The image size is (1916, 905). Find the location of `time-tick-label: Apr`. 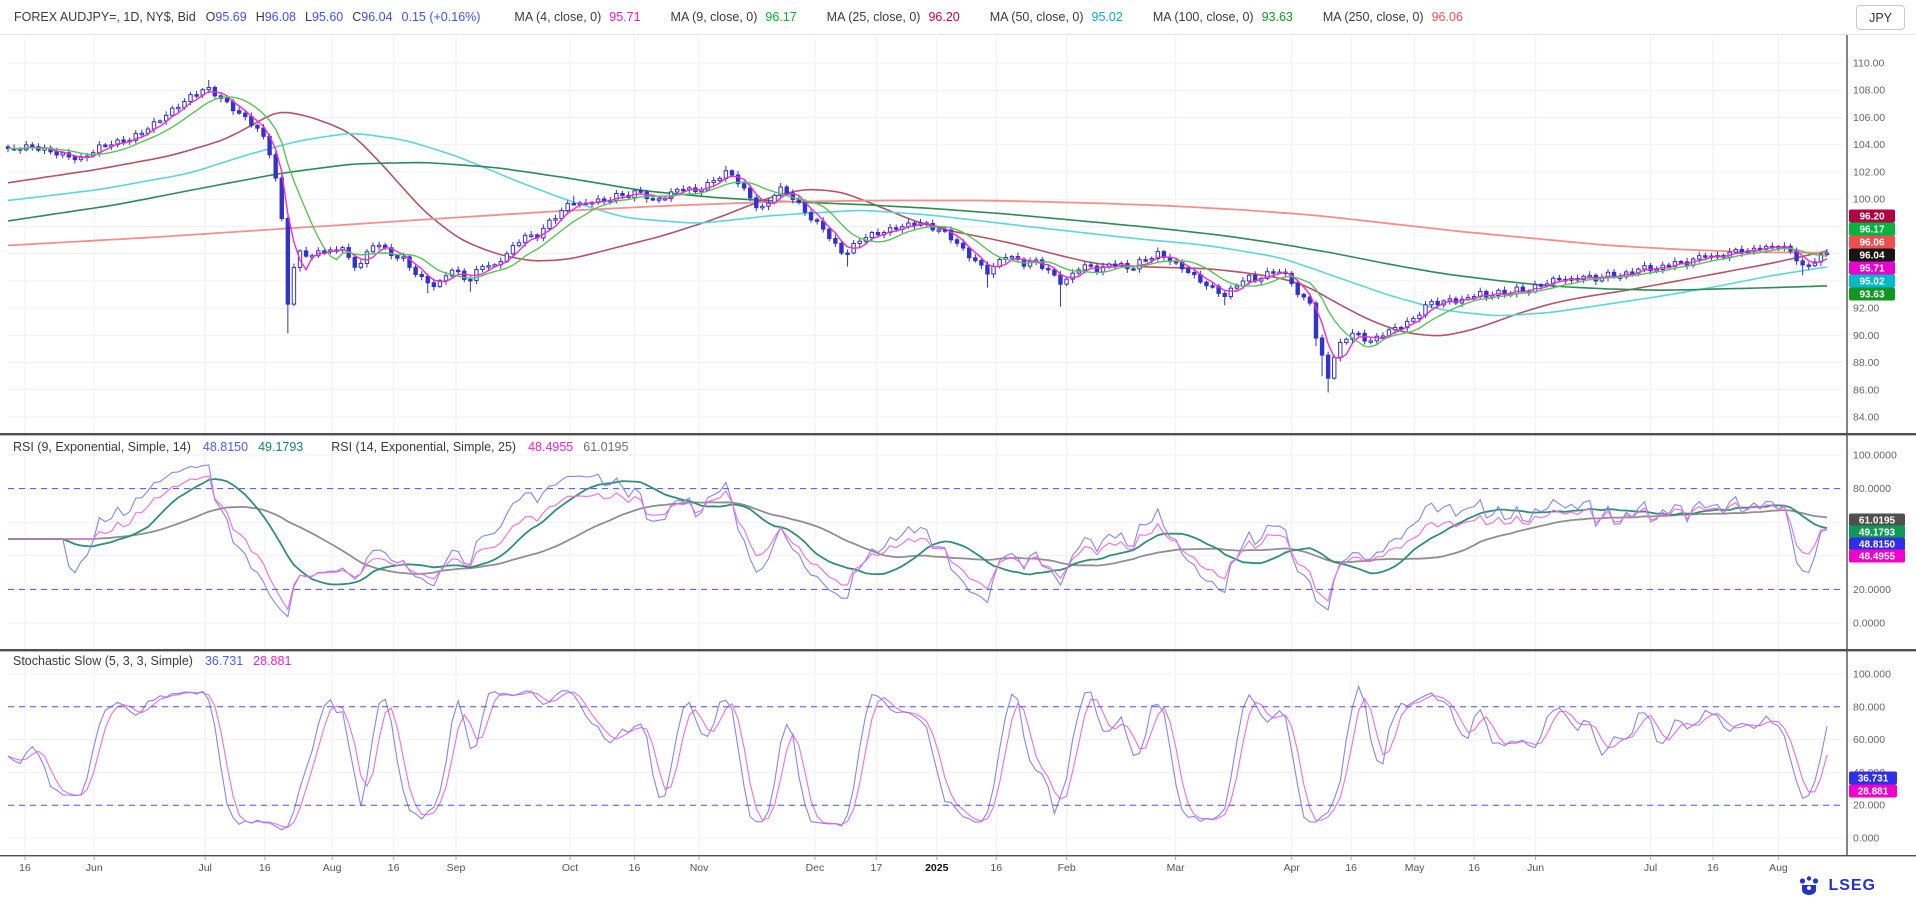

time-tick-label: Apr is located at coordinates (1291, 868).